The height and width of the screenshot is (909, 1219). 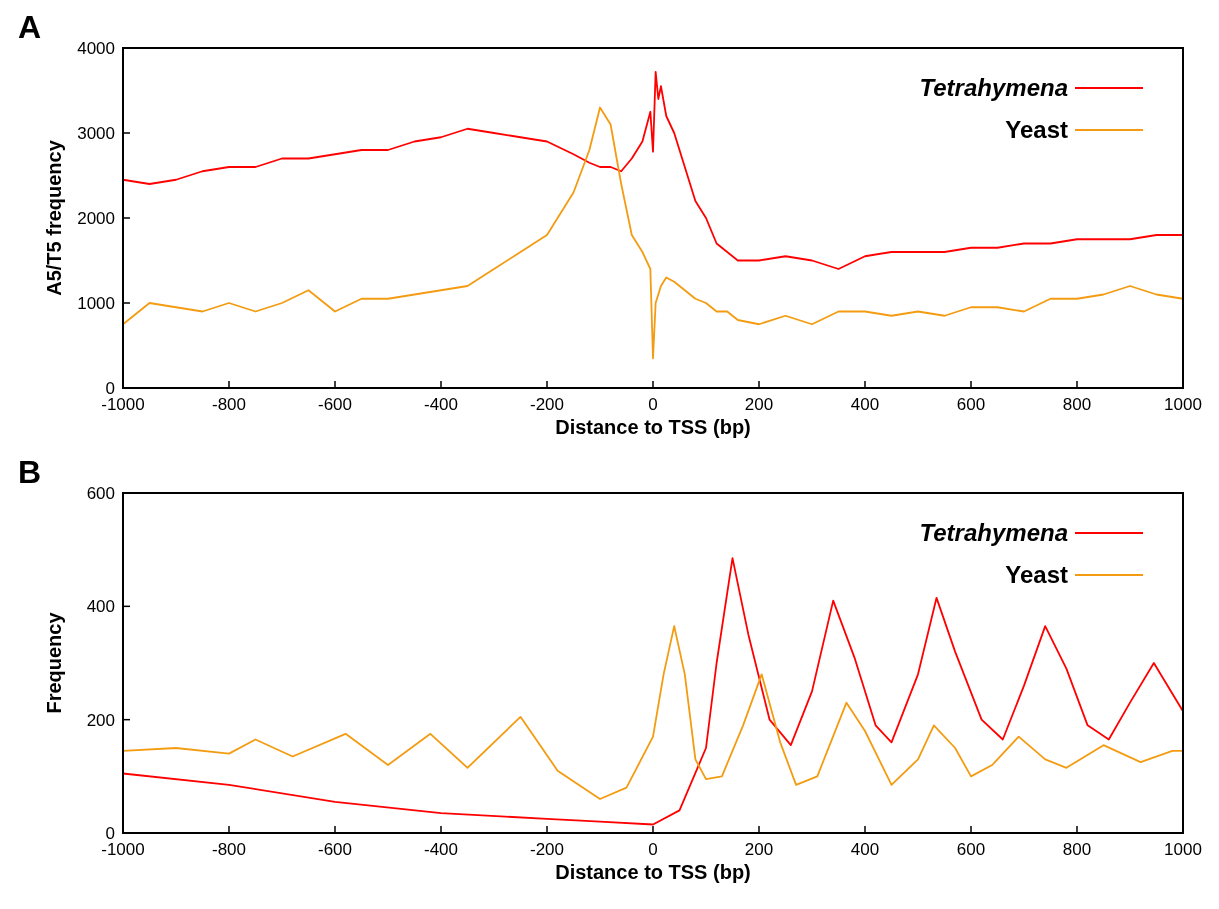 I want to click on text: B, so click(x=30, y=472).